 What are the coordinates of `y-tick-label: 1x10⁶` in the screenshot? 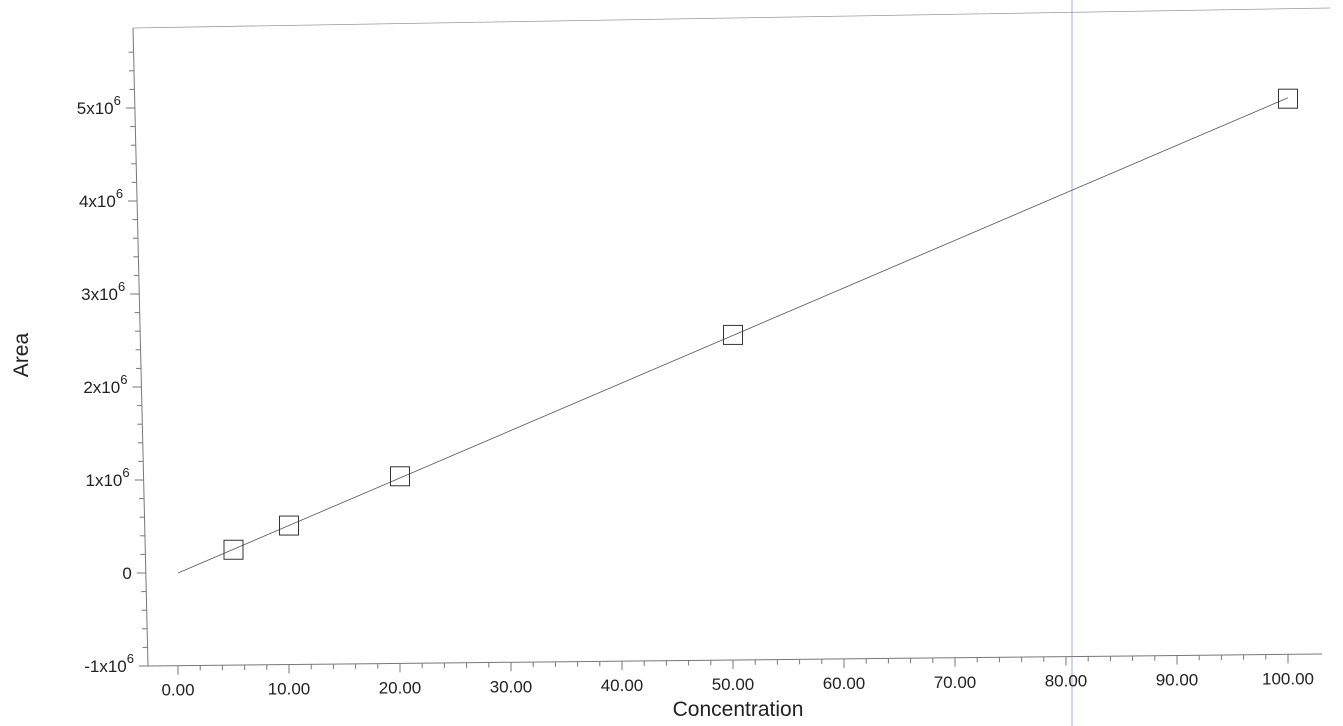 It's located at (108, 477).